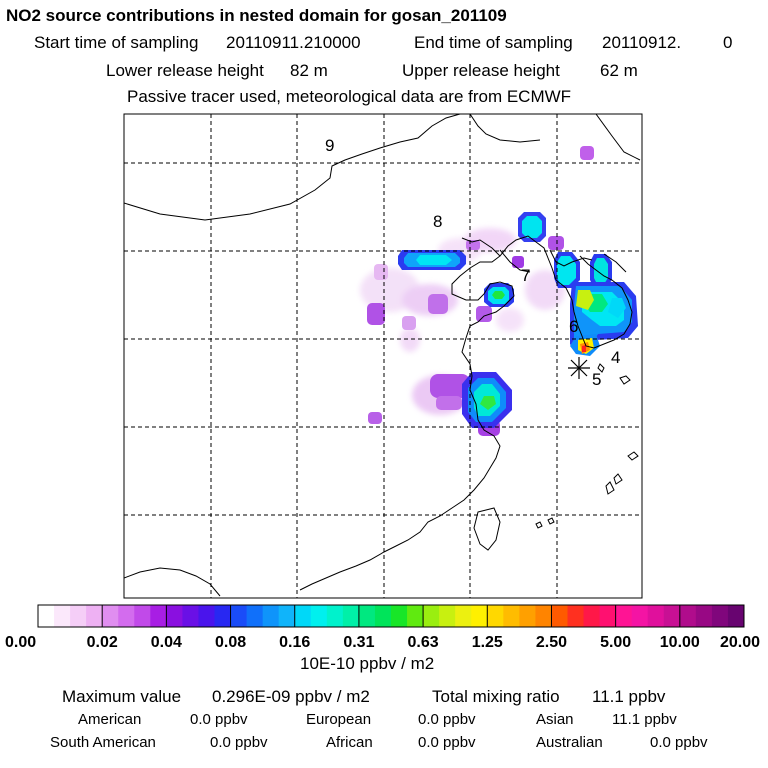  Describe the element at coordinates (447, 742) in the screenshot. I see `contrib-african-value: 0.0 ppbv` at that location.